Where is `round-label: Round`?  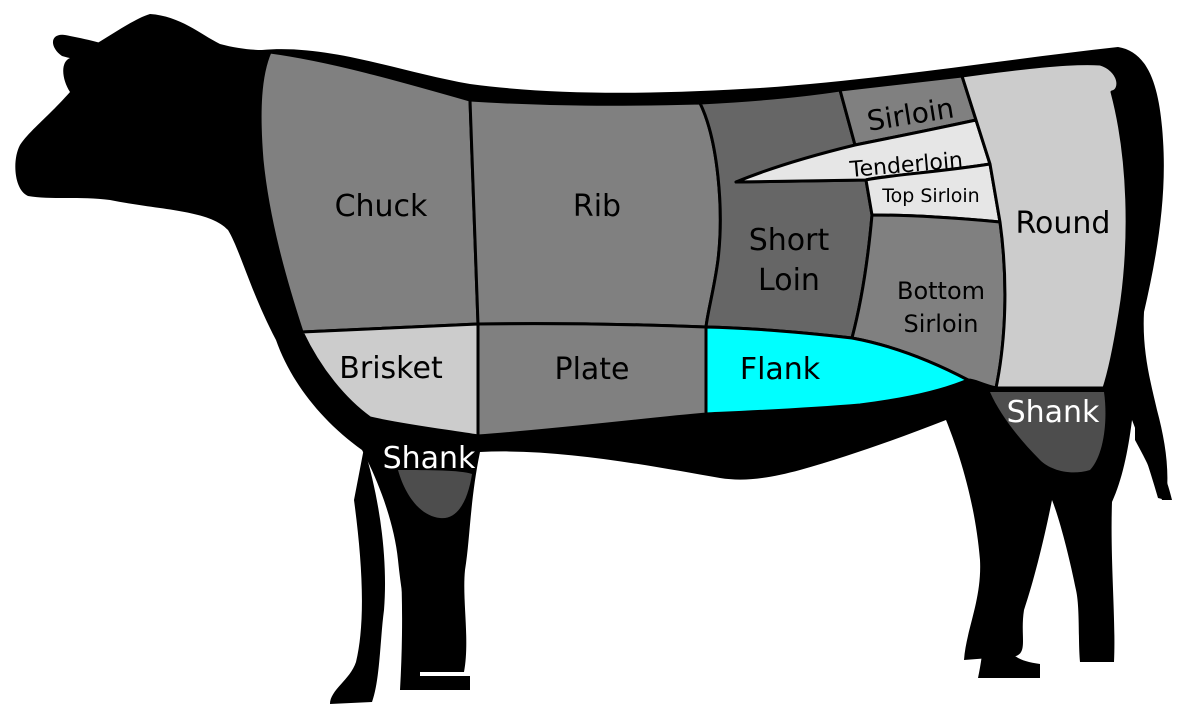 round-label: Round is located at coordinates (1063, 223).